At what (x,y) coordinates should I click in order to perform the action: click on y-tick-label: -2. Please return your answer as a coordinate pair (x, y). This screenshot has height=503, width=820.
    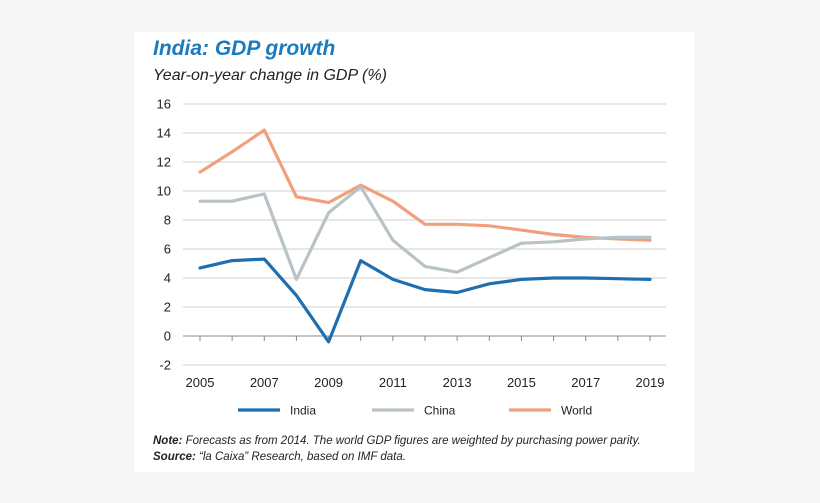
    Looking at the image, I should click on (165, 365).